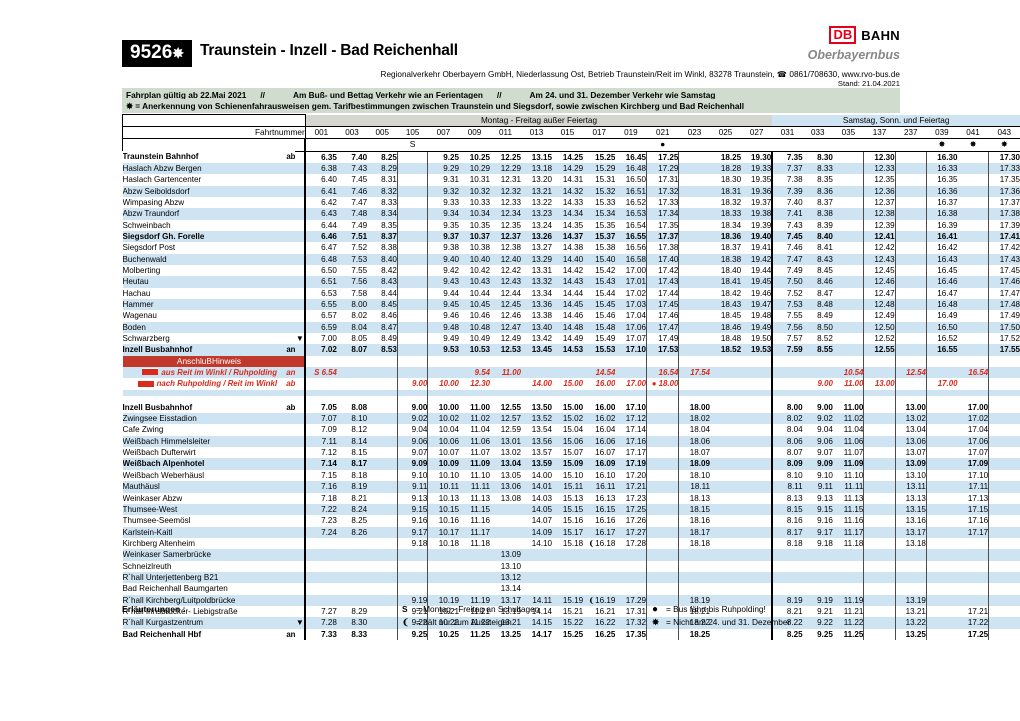 The height and width of the screenshot is (721, 1020). I want to click on time-cell: 12.37, so click(505, 236).